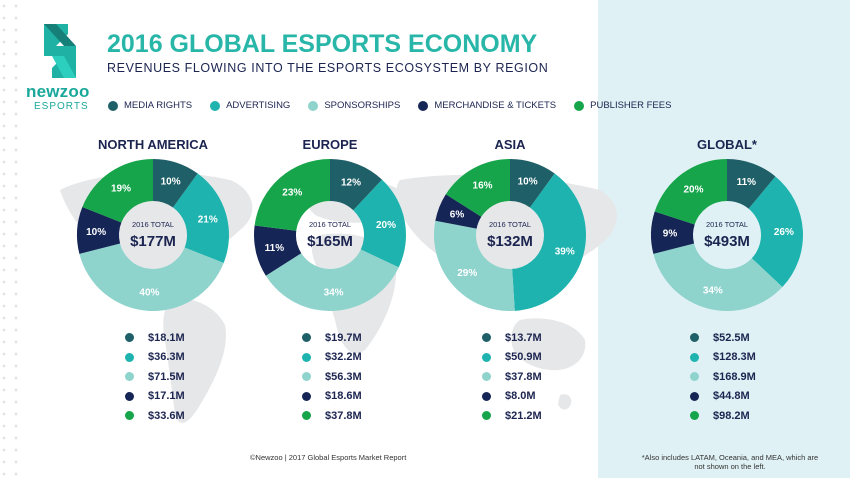 The image size is (850, 478). What do you see at coordinates (523, 415) in the screenshot?
I see `value-amount: $21.2M` at bounding box center [523, 415].